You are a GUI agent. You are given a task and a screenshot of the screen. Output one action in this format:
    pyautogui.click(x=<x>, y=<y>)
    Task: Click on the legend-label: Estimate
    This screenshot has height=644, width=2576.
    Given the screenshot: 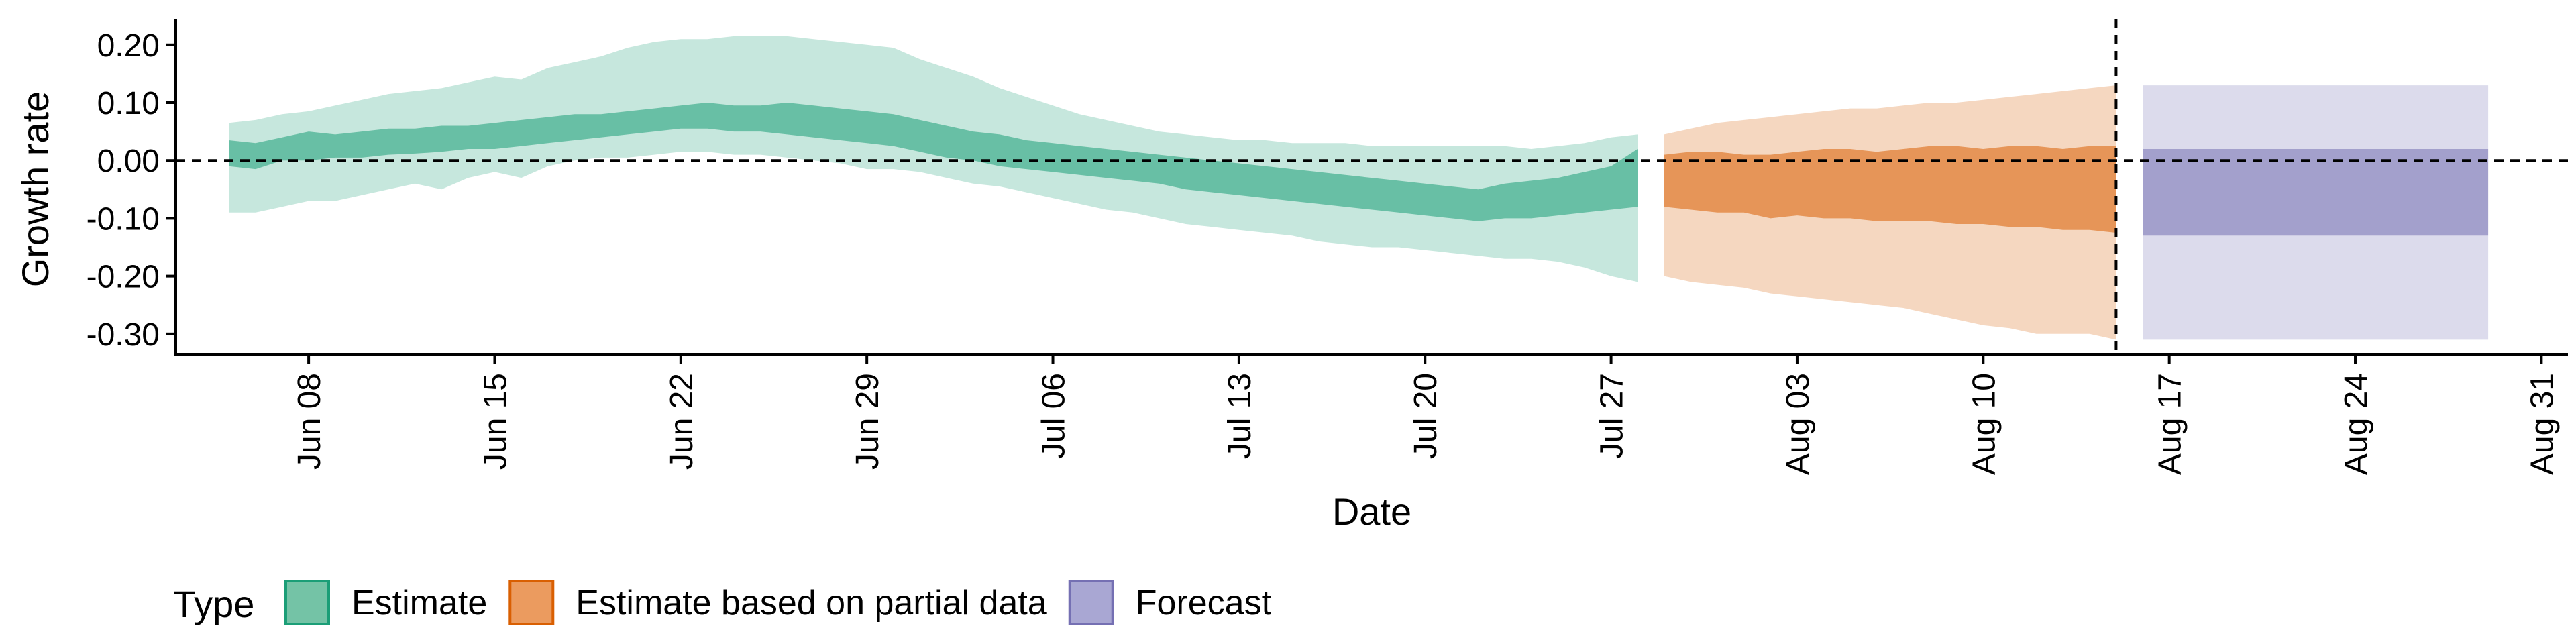 What is the action you would take?
    pyautogui.click(x=419, y=603)
    